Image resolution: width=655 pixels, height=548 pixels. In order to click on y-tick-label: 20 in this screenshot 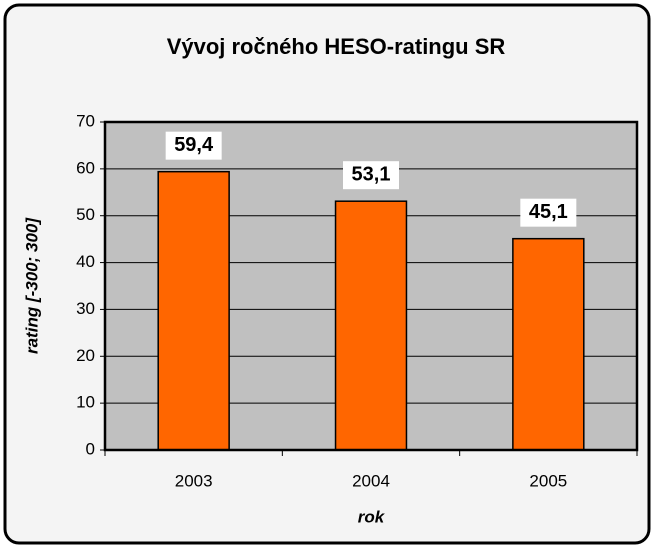, I will do `click(85, 355)`.